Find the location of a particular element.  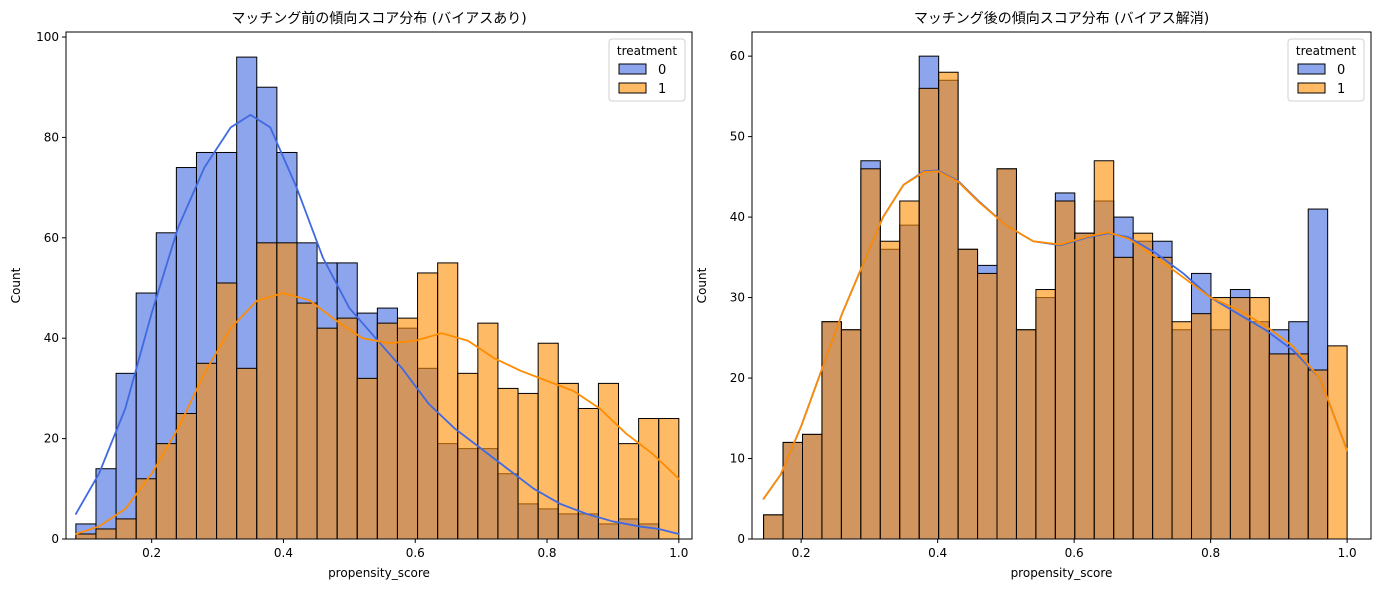

chart-title: マッチング前の傾向スコア分布 (バイアスあり) is located at coordinates (378, 18).